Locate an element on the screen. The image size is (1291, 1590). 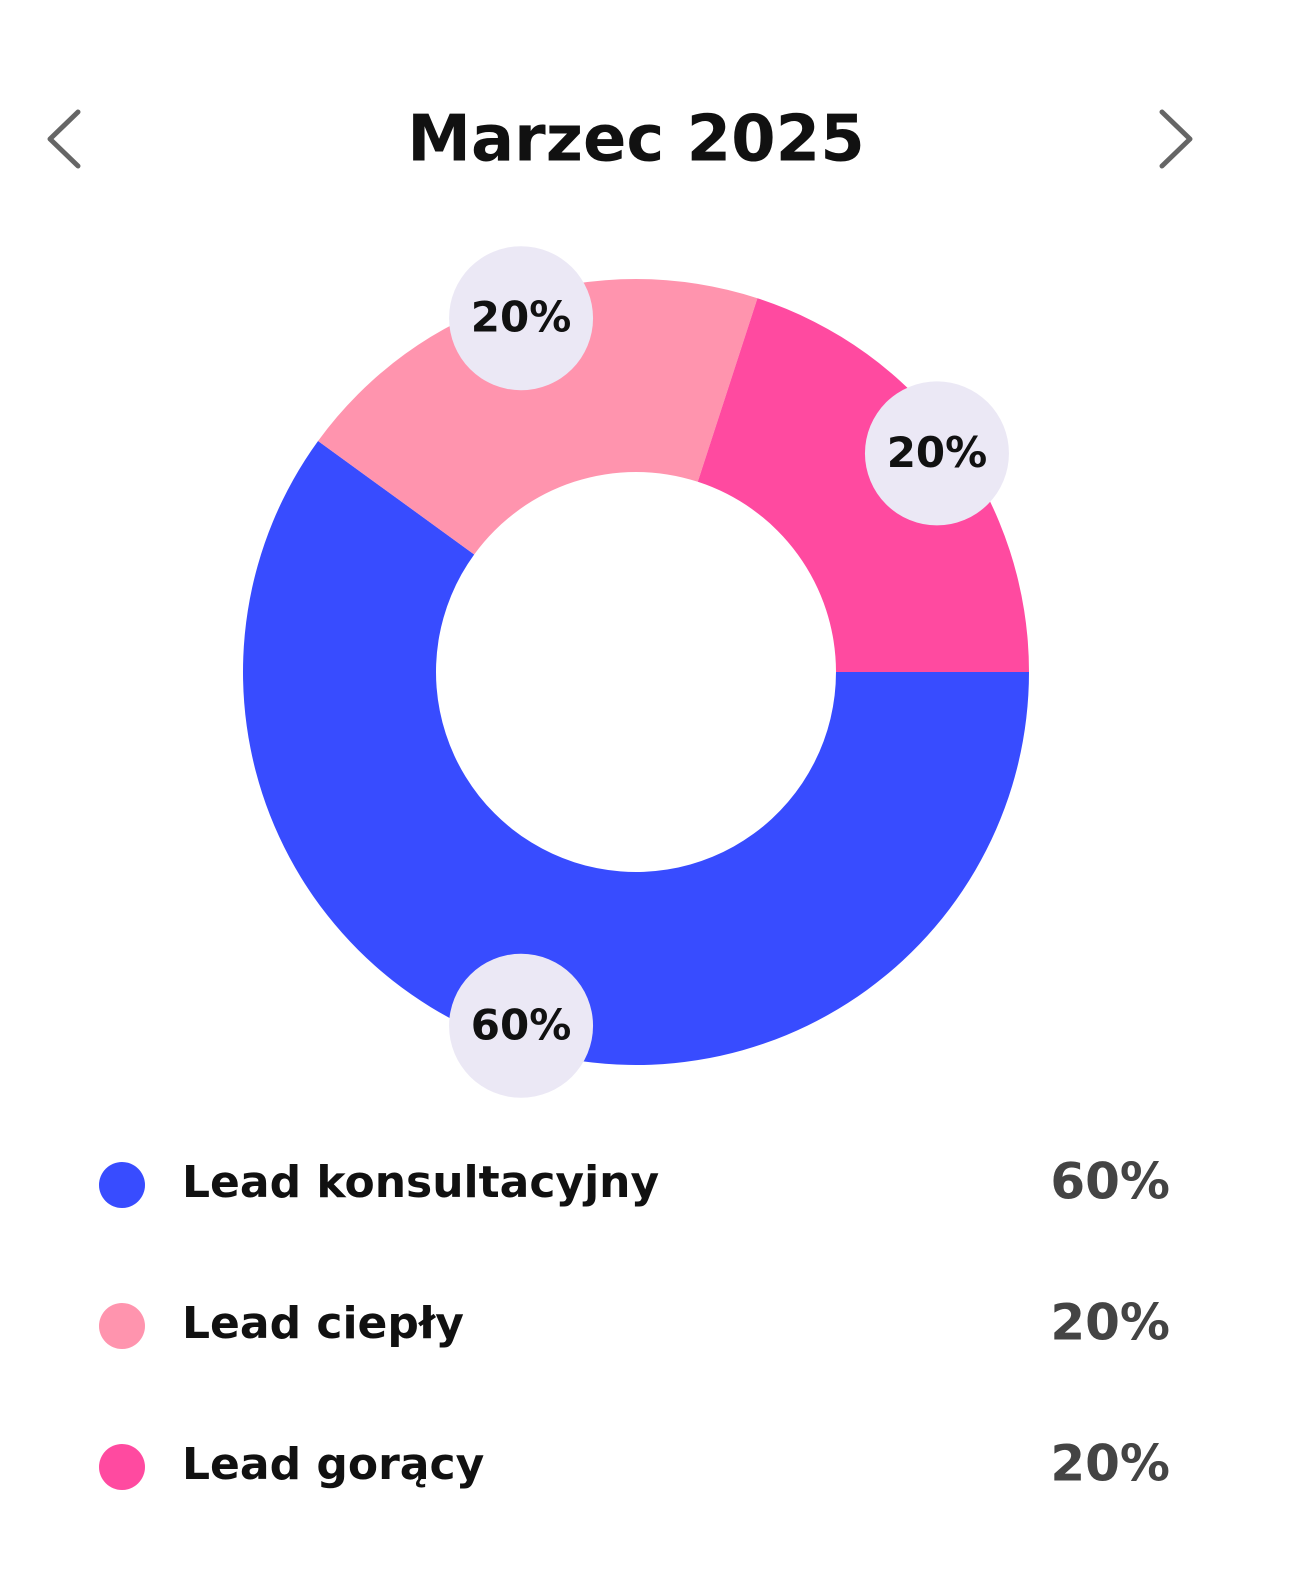
legend-label: Lead konsultacyjny is located at coordinates (420, 1182).